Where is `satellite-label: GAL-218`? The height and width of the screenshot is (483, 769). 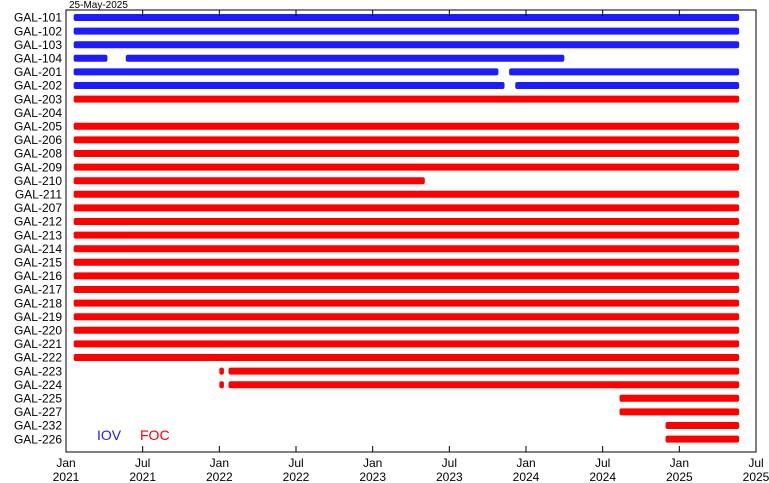
satellite-label: GAL-218 is located at coordinates (38, 303).